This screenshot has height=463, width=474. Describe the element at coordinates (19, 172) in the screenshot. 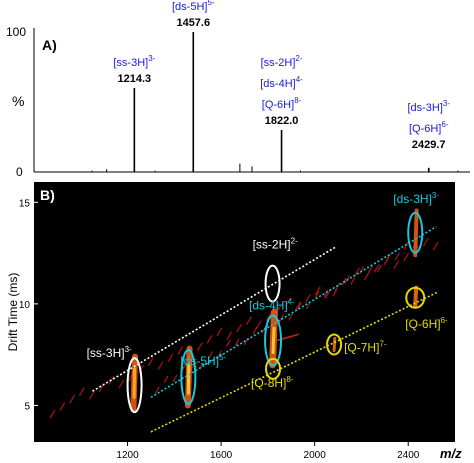

I see `panel-a-y-zero: 0` at that location.